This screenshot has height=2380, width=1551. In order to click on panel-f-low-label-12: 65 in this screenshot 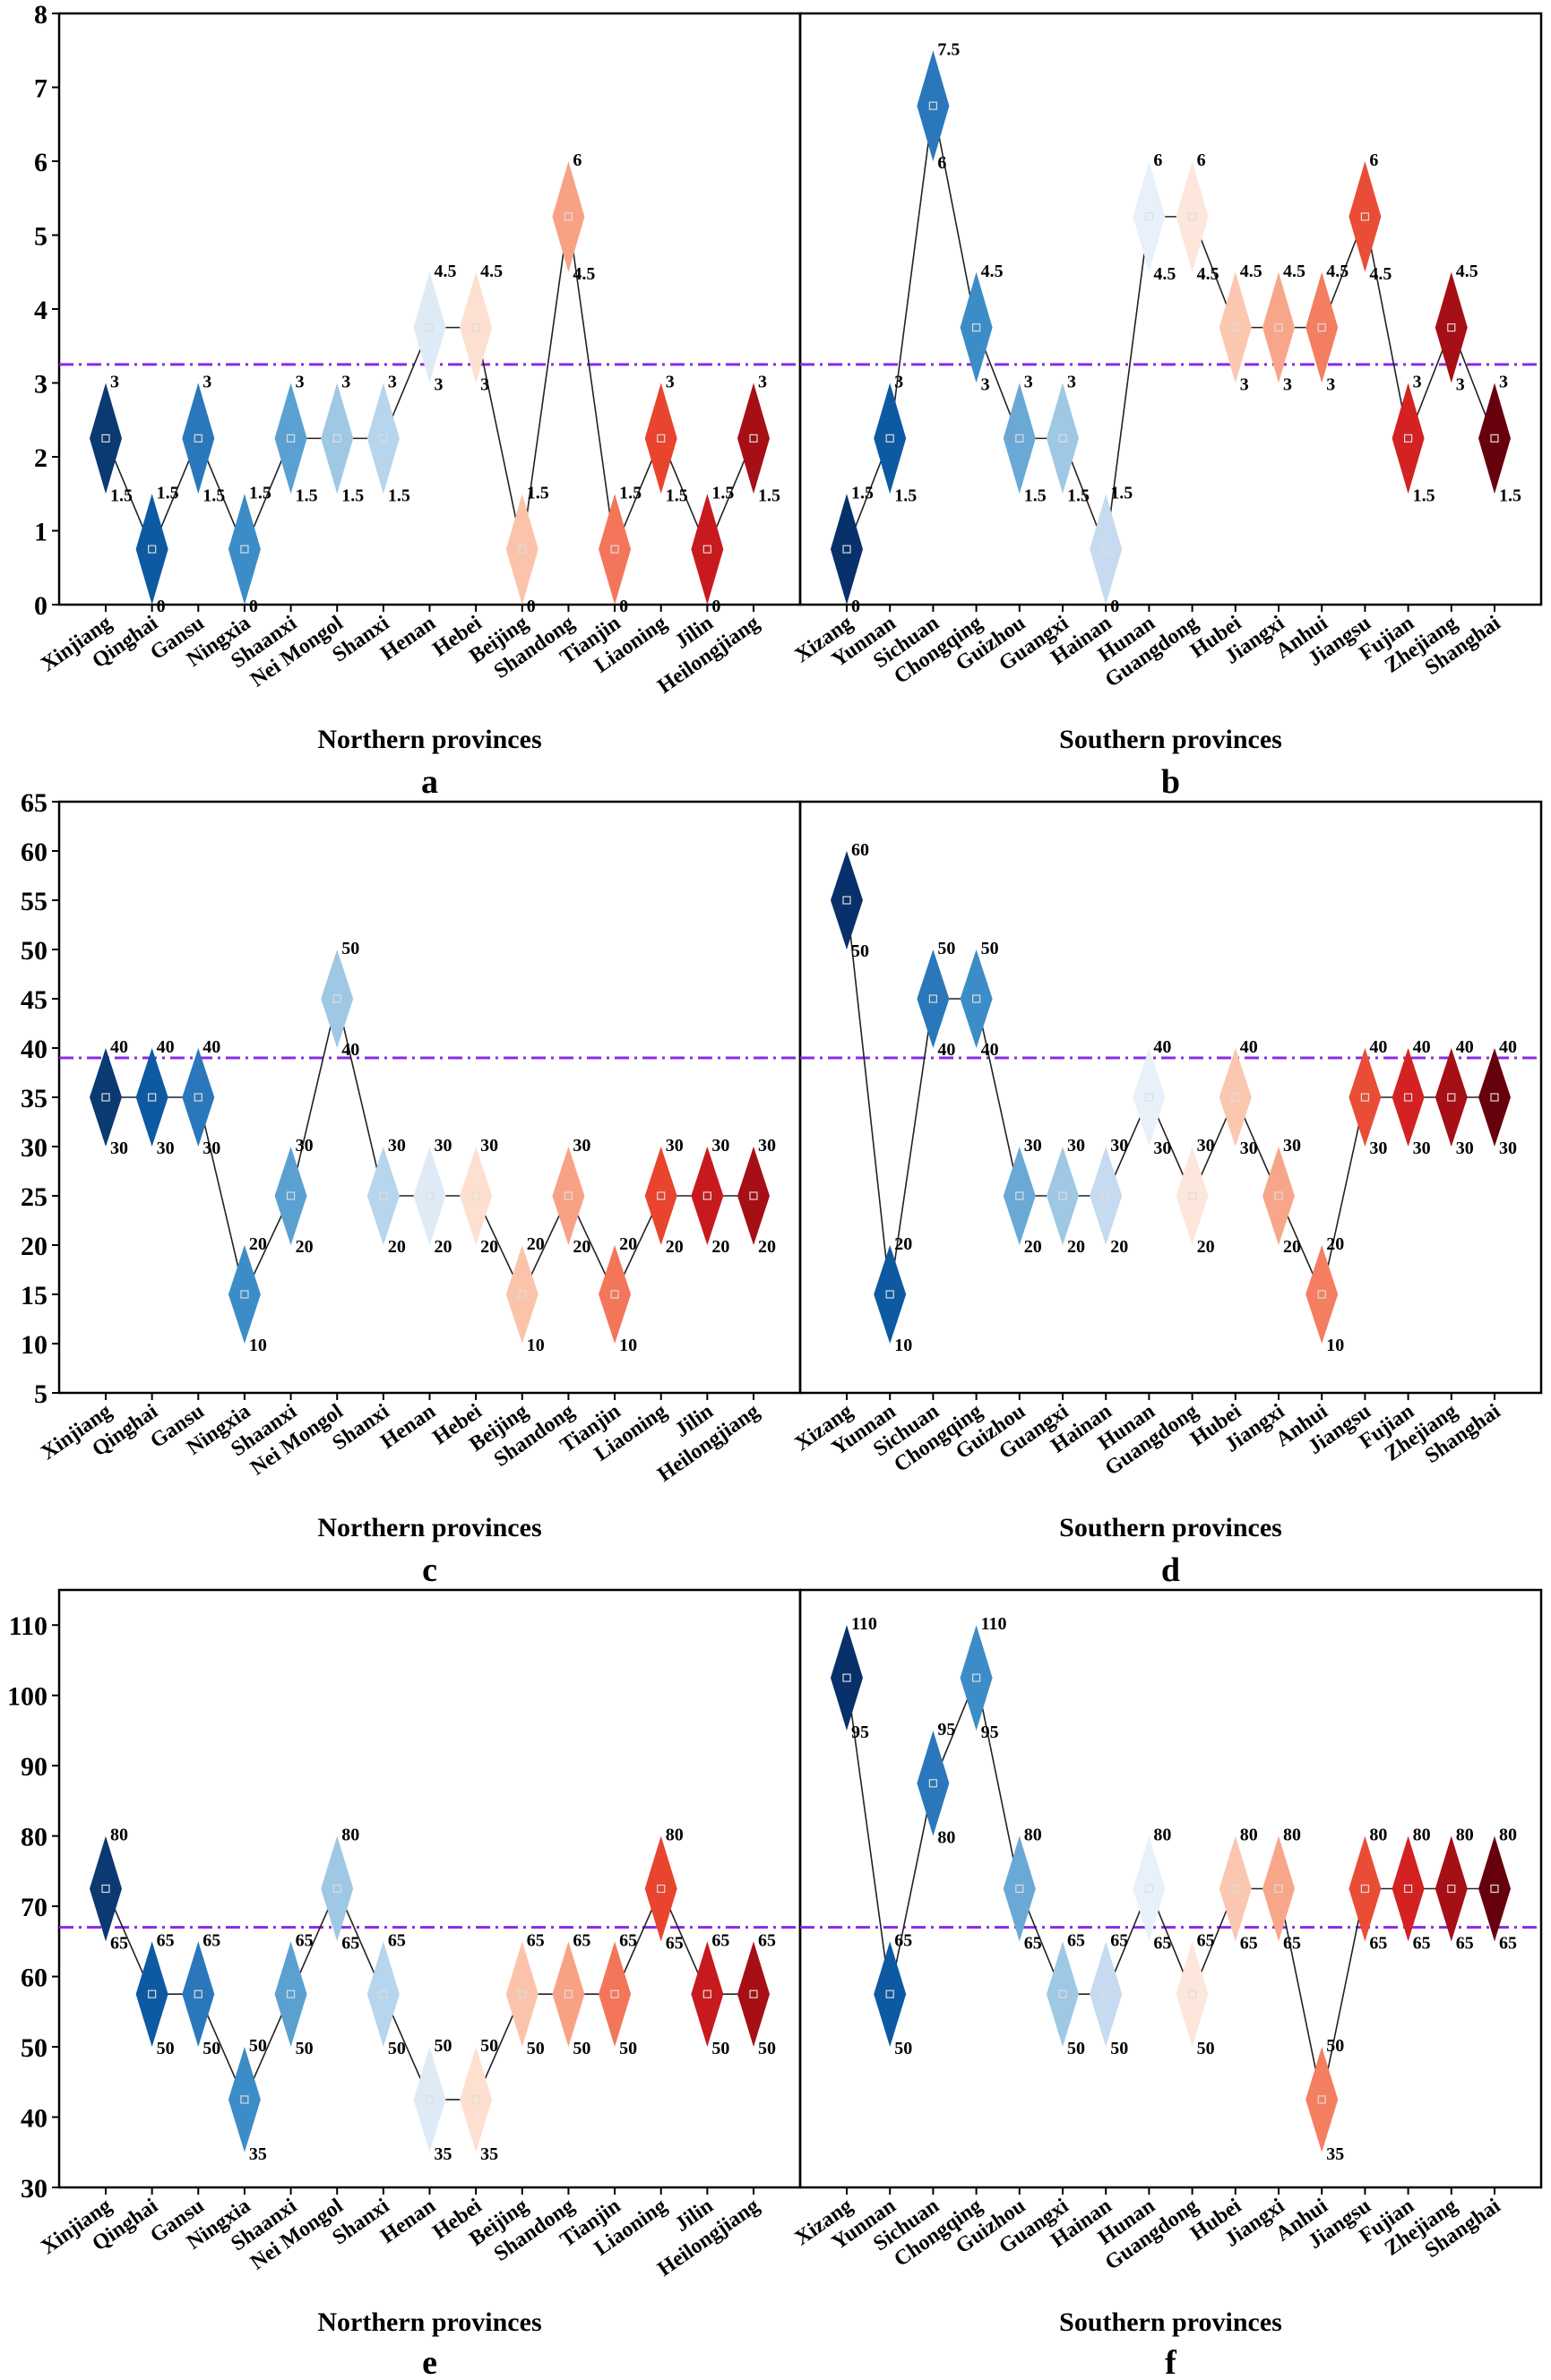, I will do `click(1378, 1943)`.